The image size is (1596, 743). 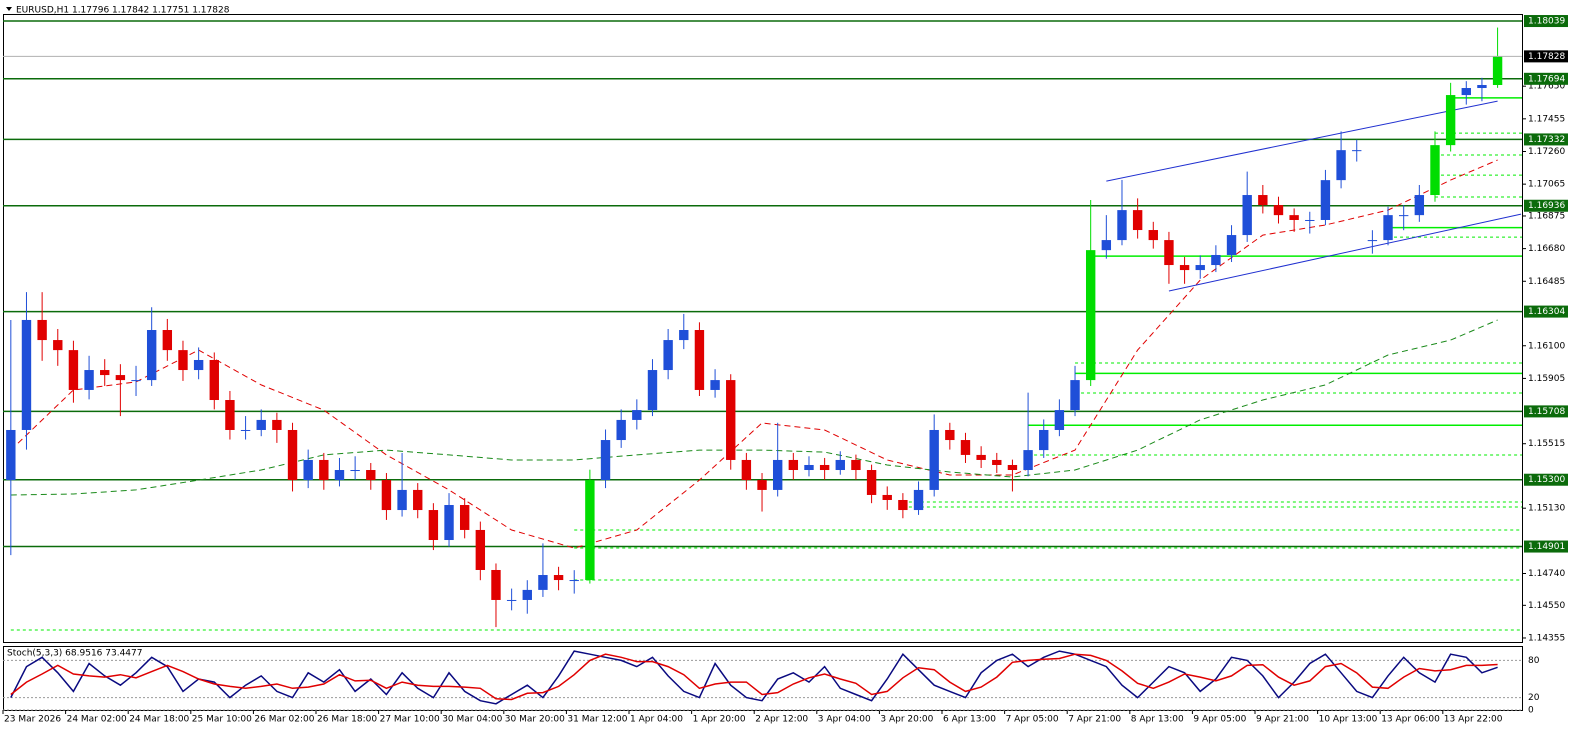 What do you see at coordinates (1546, 22) in the screenshot?
I see `level-label: 1.18039` at bounding box center [1546, 22].